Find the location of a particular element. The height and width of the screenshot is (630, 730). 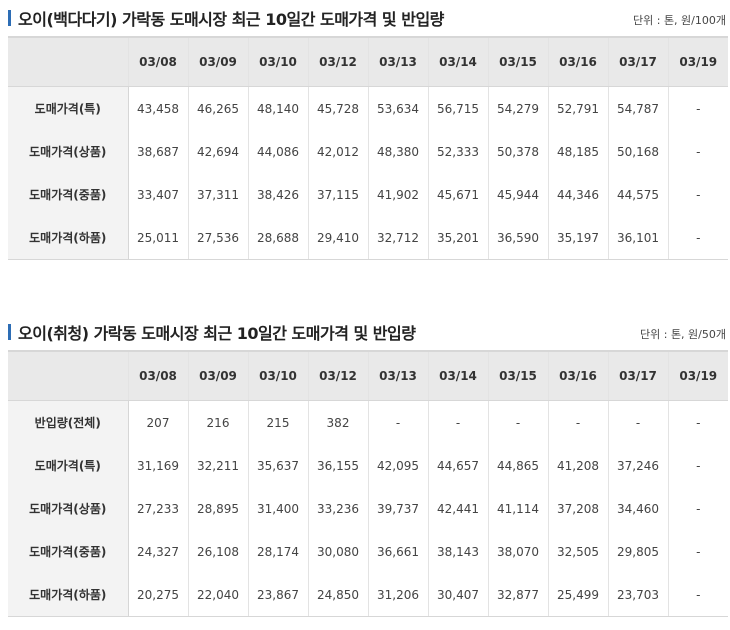

price-cell: 31,400 is located at coordinates (278, 508).